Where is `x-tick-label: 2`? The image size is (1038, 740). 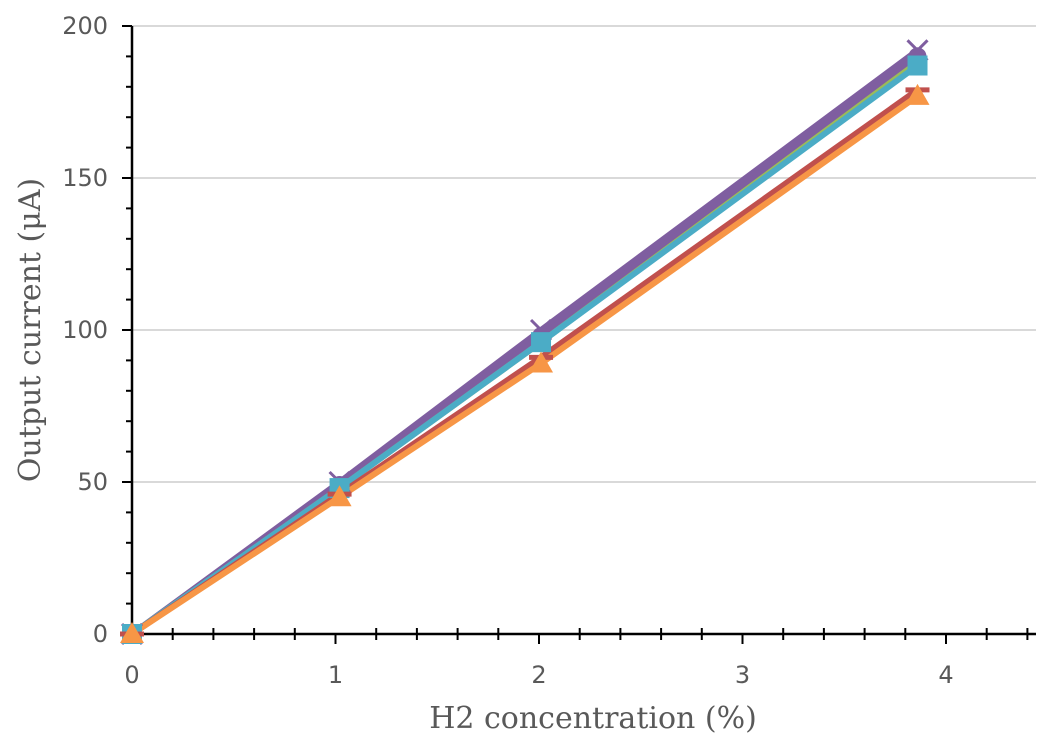
x-tick-label: 2 is located at coordinates (538, 675).